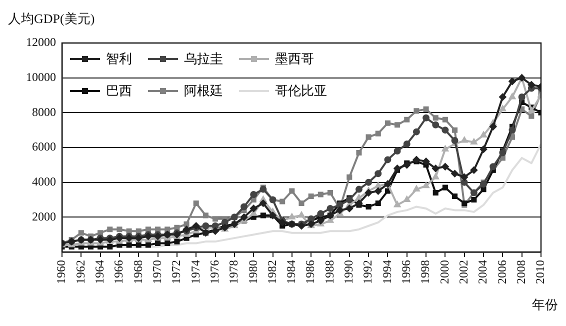 The image size is (566, 326). I want to click on x-tick-label: 1980, so click(253, 272).